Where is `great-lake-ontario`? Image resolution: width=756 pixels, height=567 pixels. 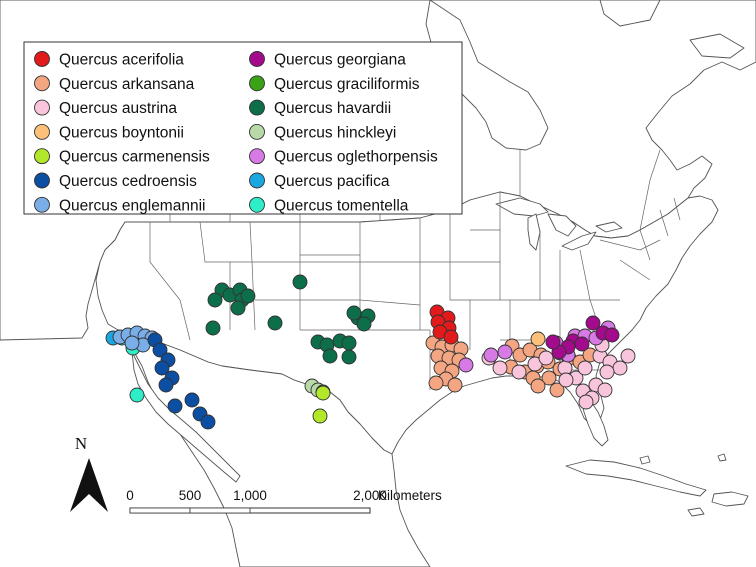
great-lake-ontario is located at coordinates (609, 227).